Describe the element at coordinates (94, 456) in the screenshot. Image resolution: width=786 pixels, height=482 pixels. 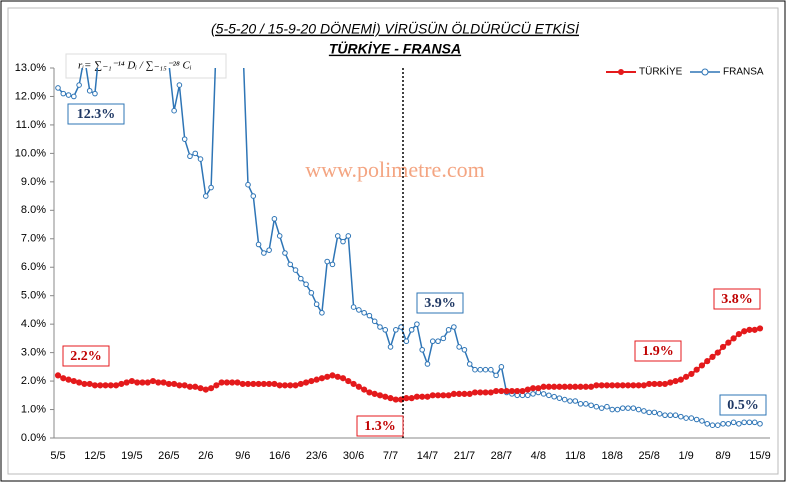
I see `x-tick-label: 12/5` at that location.